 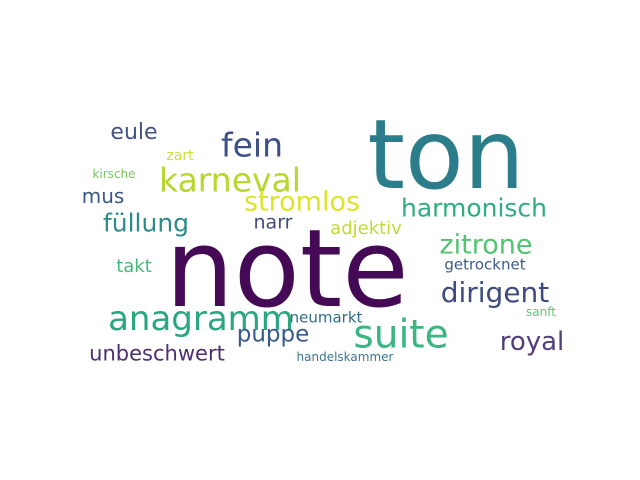 I want to click on word-neumarkt: neumarkt, so click(x=326, y=317).